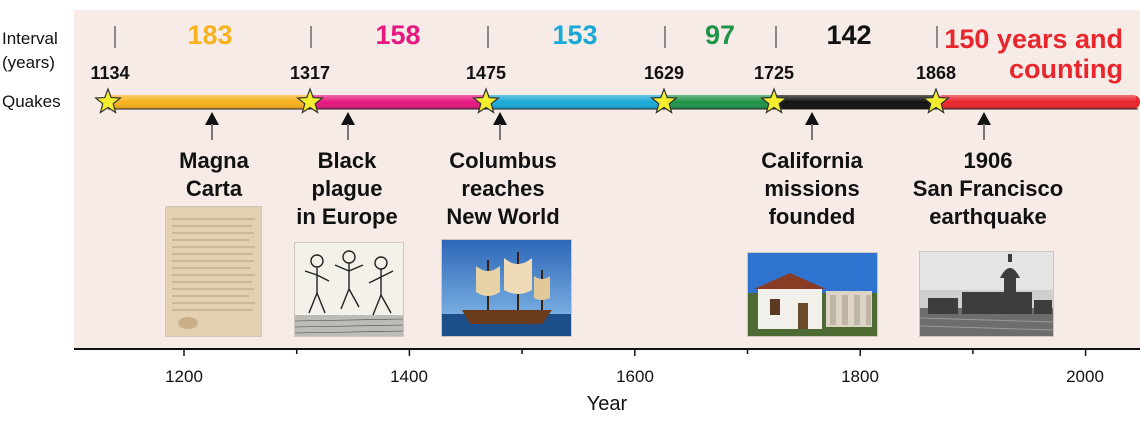  I want to click on event-label-black-plague: Black plague in Europe, so click(347, 188).